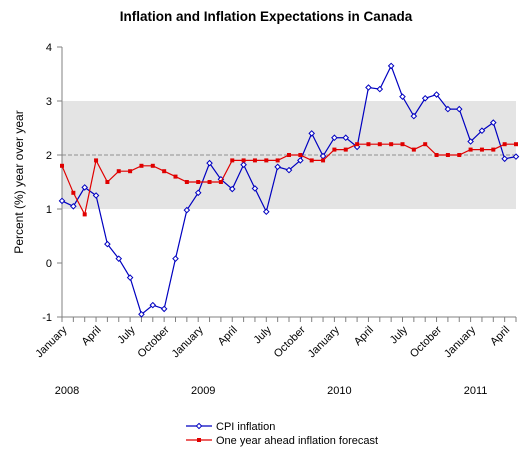  I want to click on legend-item: CPI inflation, so click(230, 427).